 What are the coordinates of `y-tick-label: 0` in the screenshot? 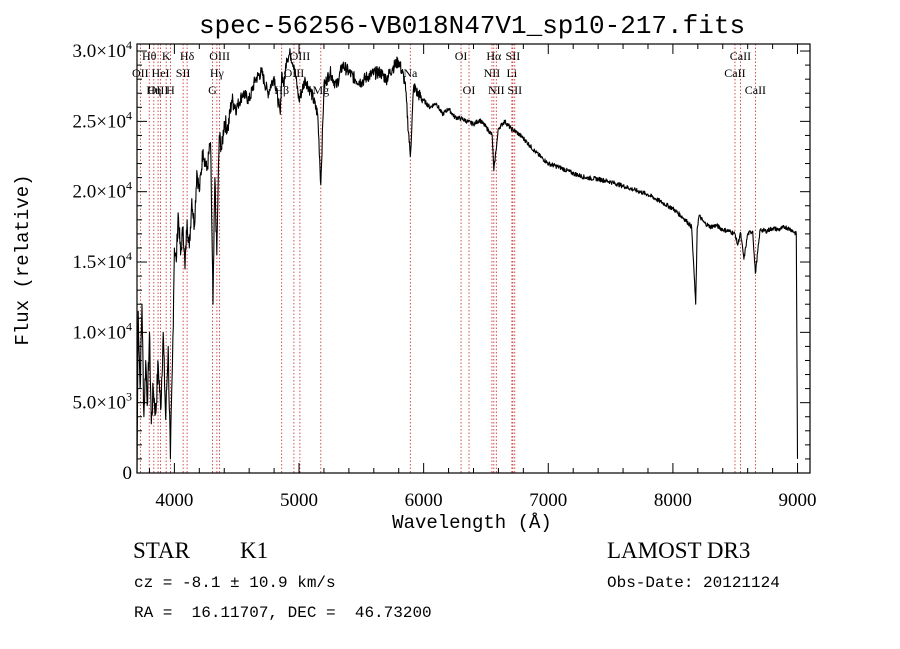 It's located at (128, 473).